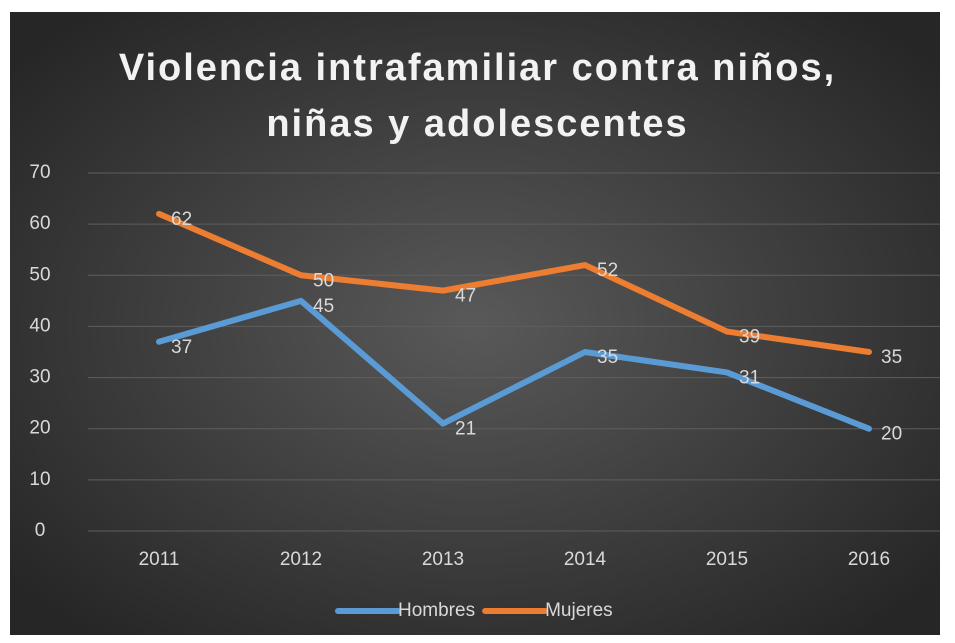  Describe the element at coordinates (436, 610) in the screenshot. I see `legend-label: Hombres` at that location.